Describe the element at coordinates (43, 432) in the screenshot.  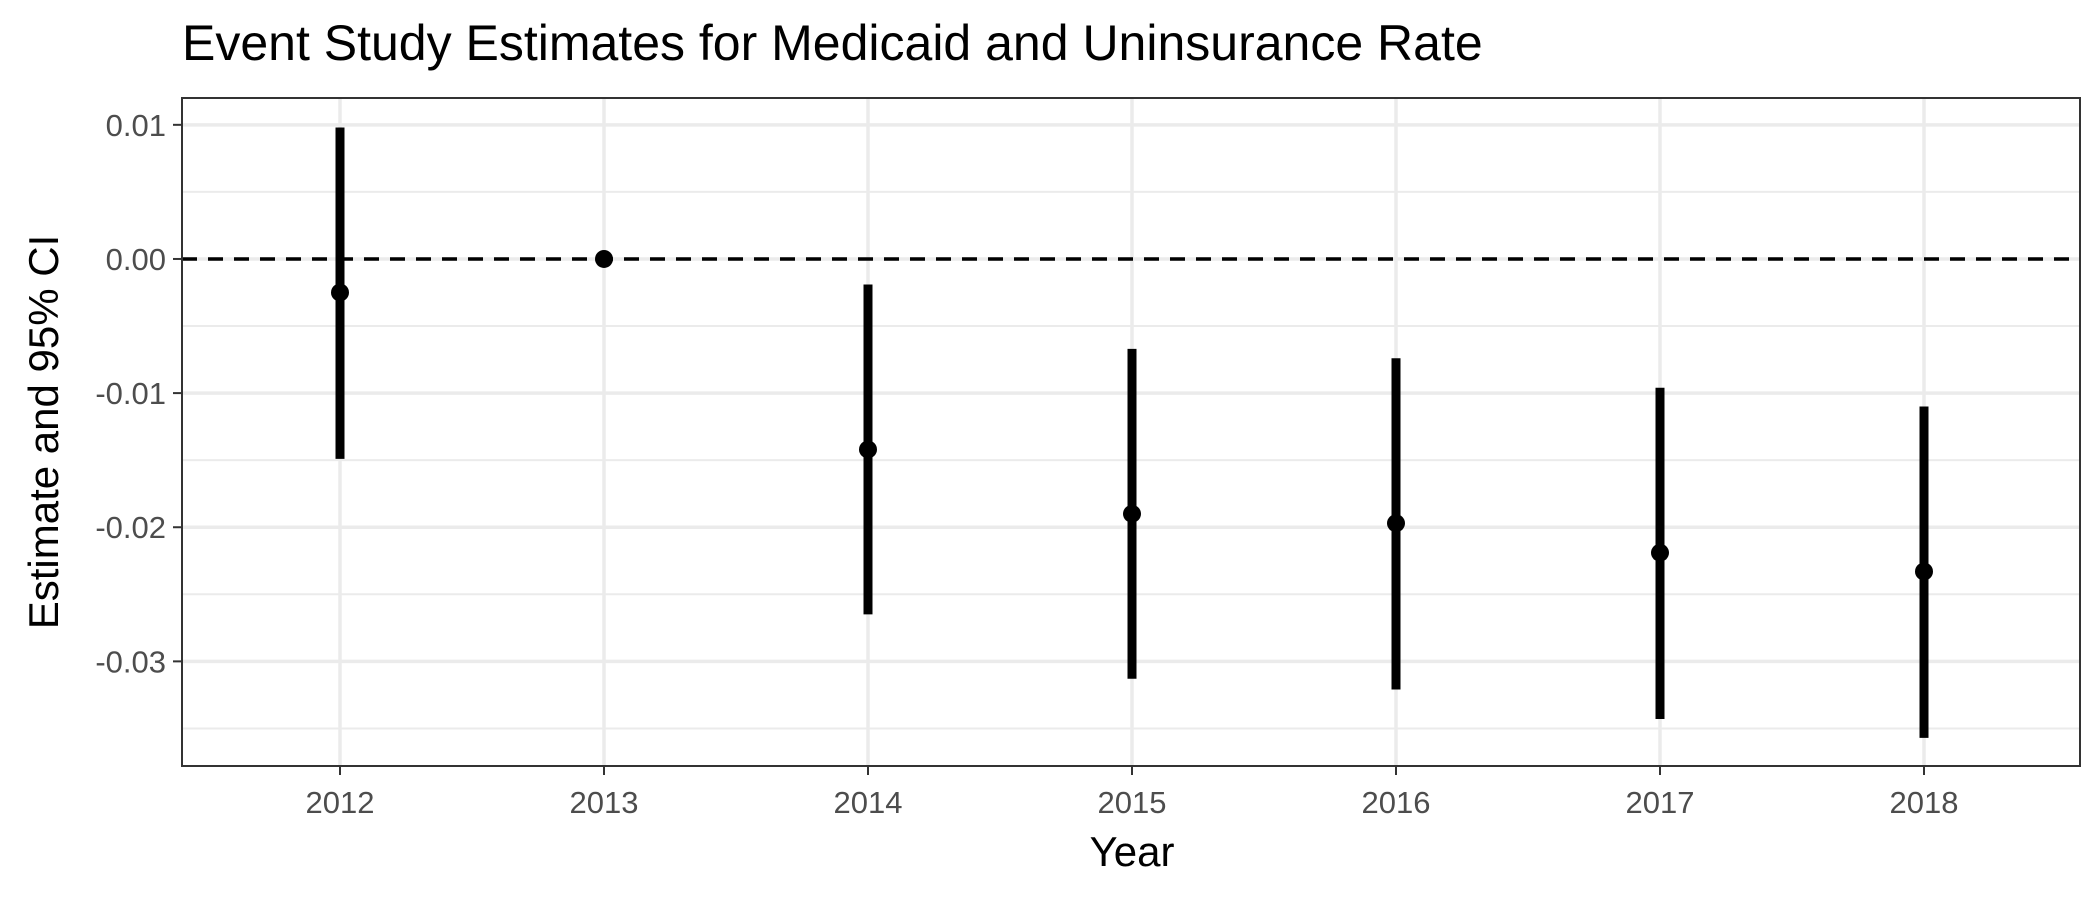
I see `y-axis-title: Estimate and 95% CI` at that location.